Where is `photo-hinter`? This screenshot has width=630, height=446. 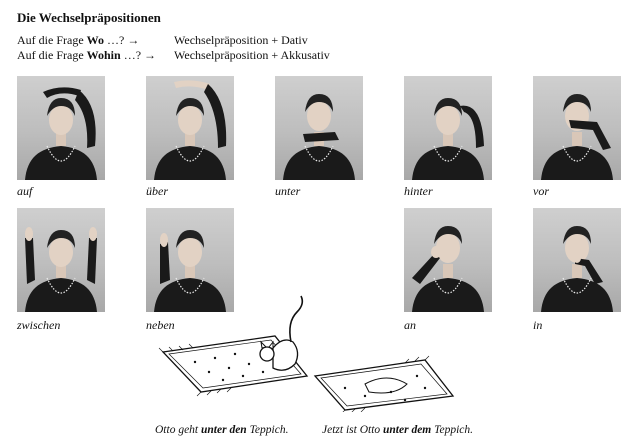 photo-hinter is located at coordinates (448, 128).